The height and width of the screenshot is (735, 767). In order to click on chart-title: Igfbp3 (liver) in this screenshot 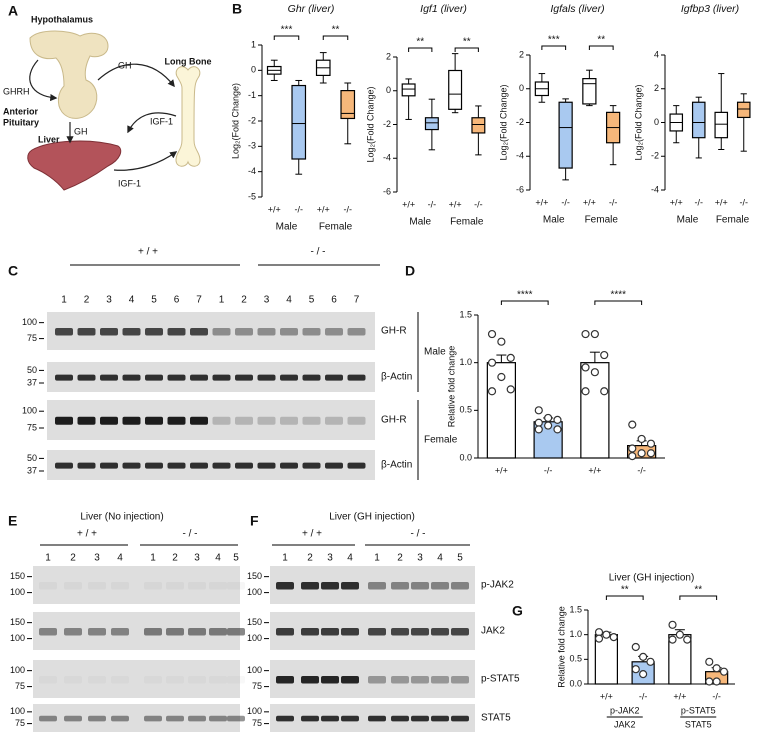, I will do `click(710, 9)`.